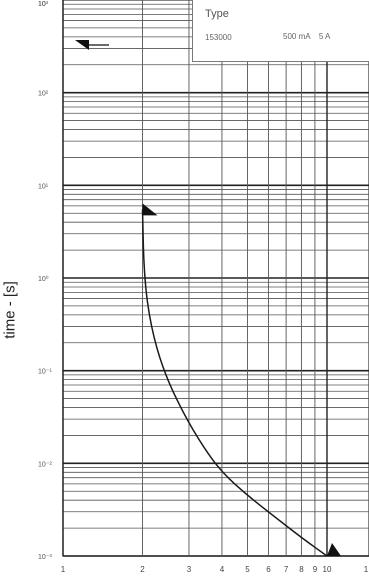 This screenshot has width=369, height=579. What do you see at coordinates (82, 45) in the screenshot?
I see `legend-arrow-marker` at bounding box center [82, 45].